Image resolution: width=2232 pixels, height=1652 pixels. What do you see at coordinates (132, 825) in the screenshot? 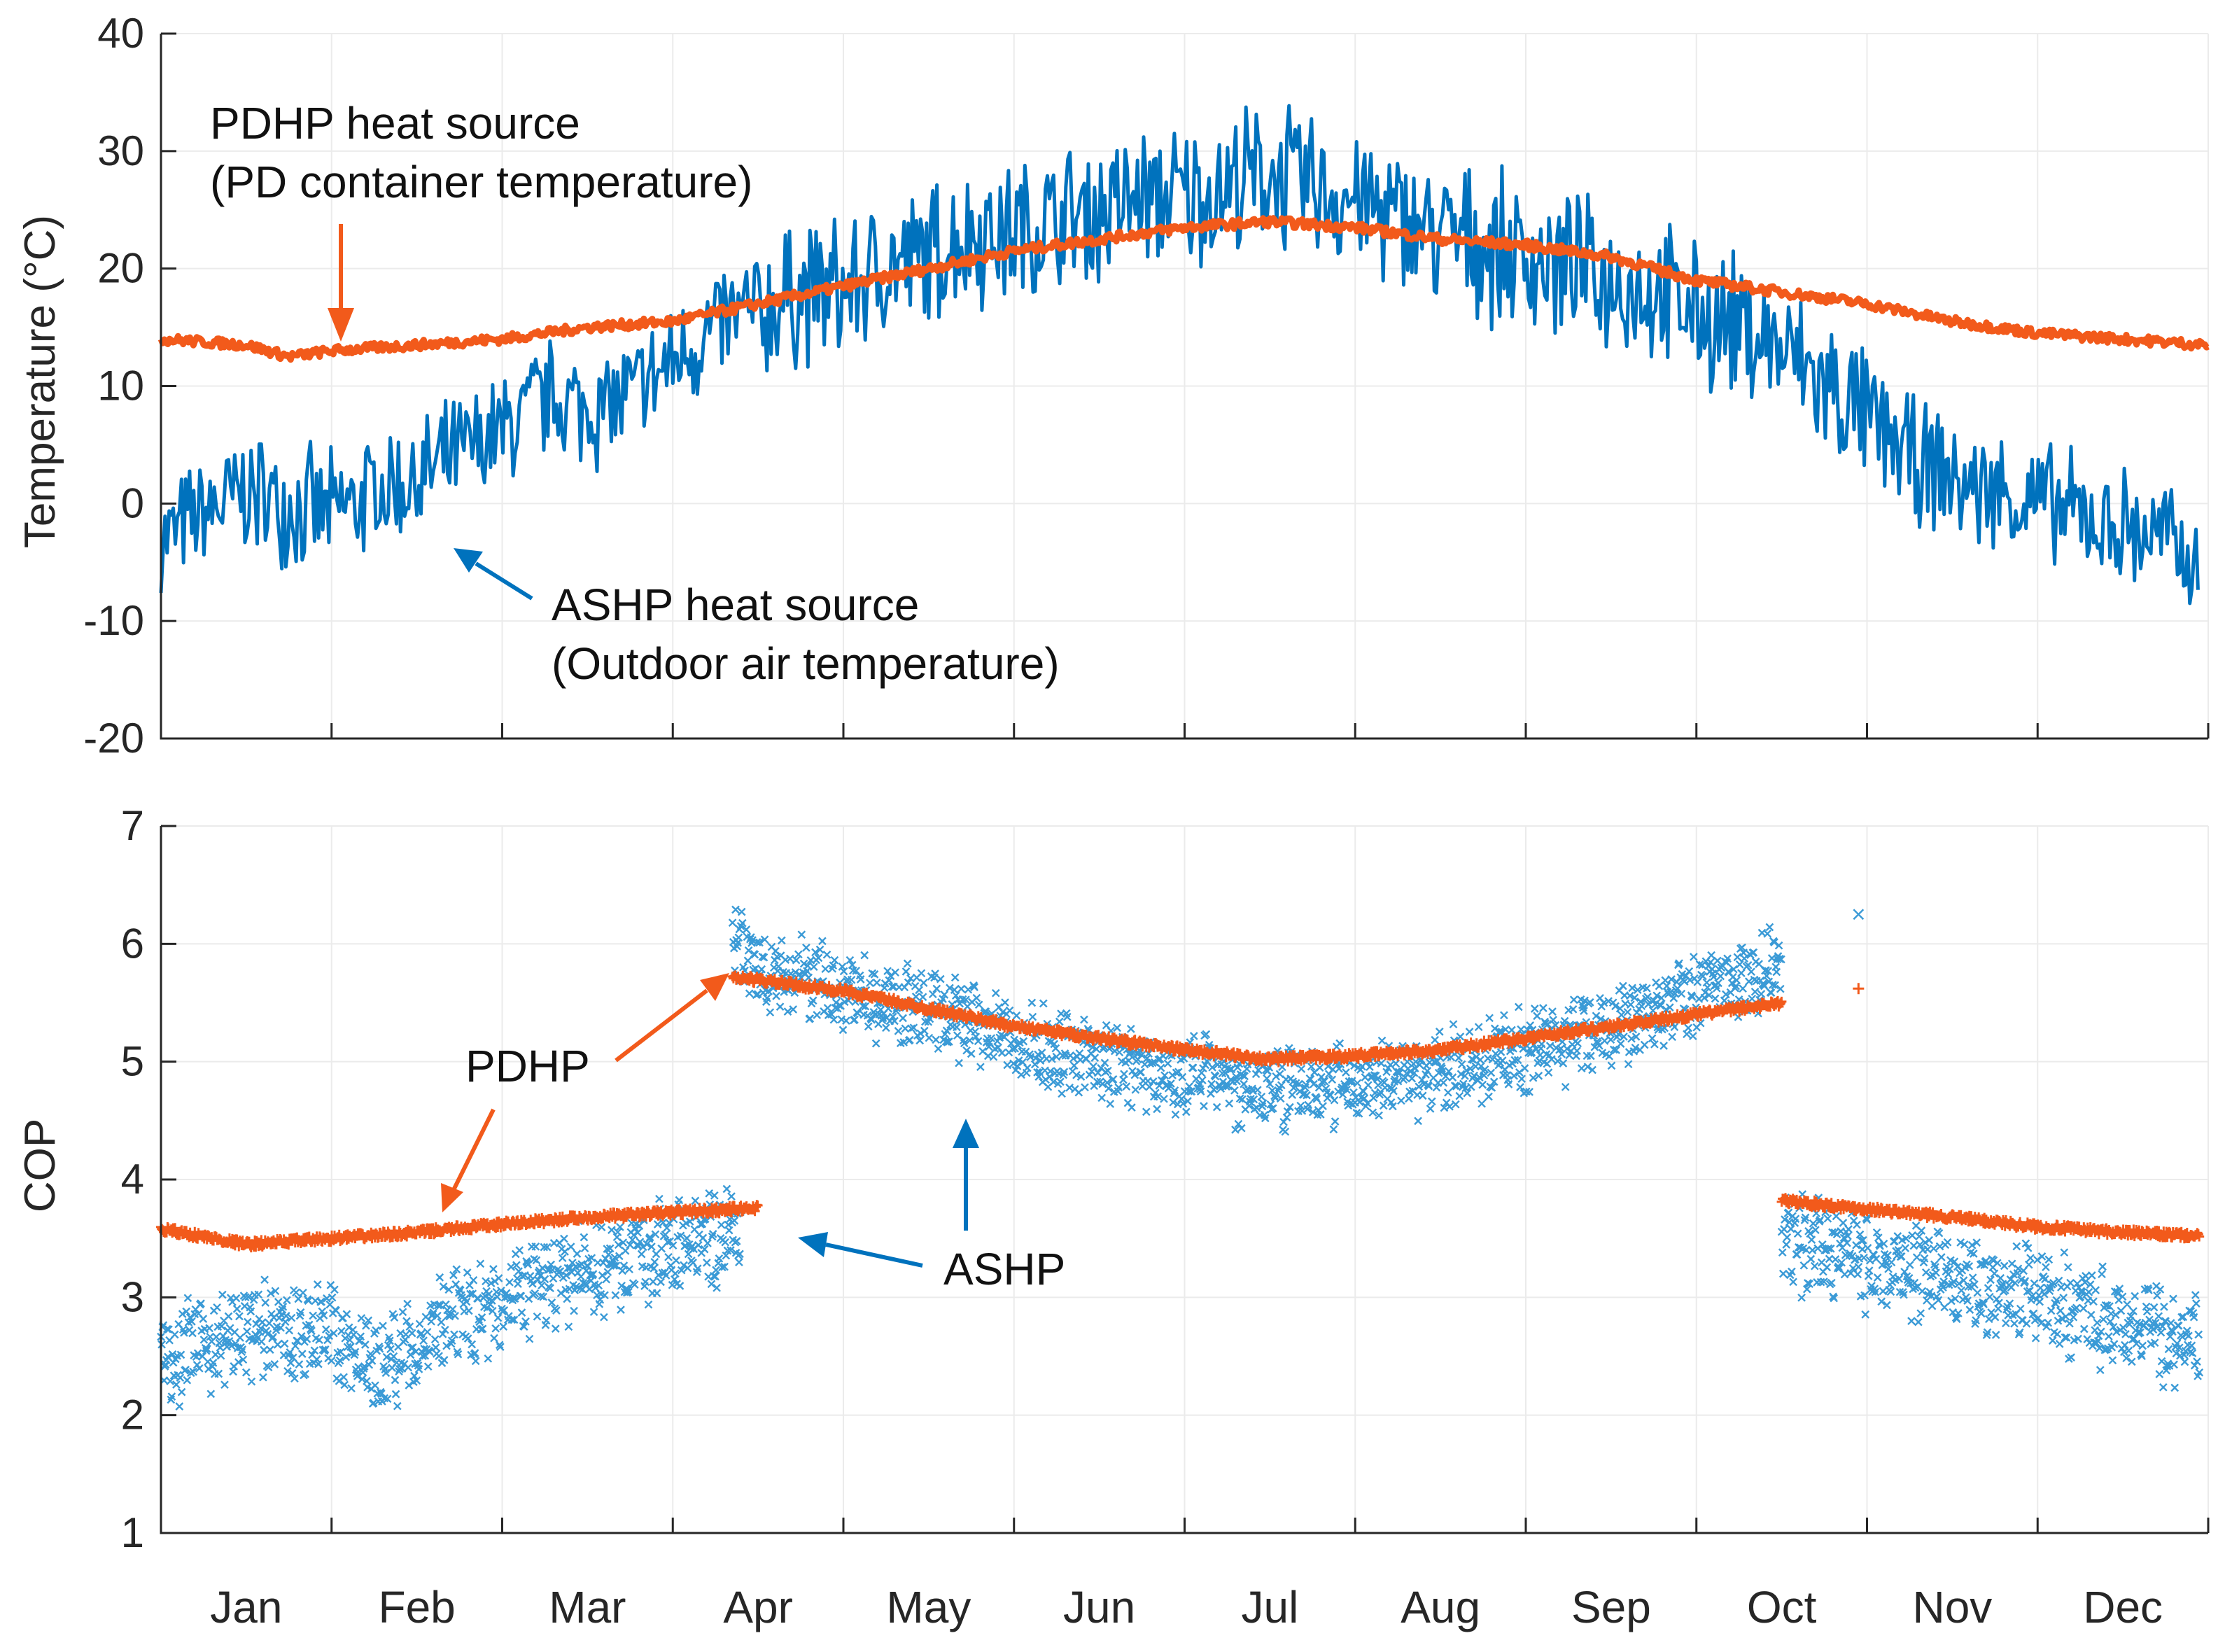
I see `y-tick-label: 7` at bounding box center [132, 825].